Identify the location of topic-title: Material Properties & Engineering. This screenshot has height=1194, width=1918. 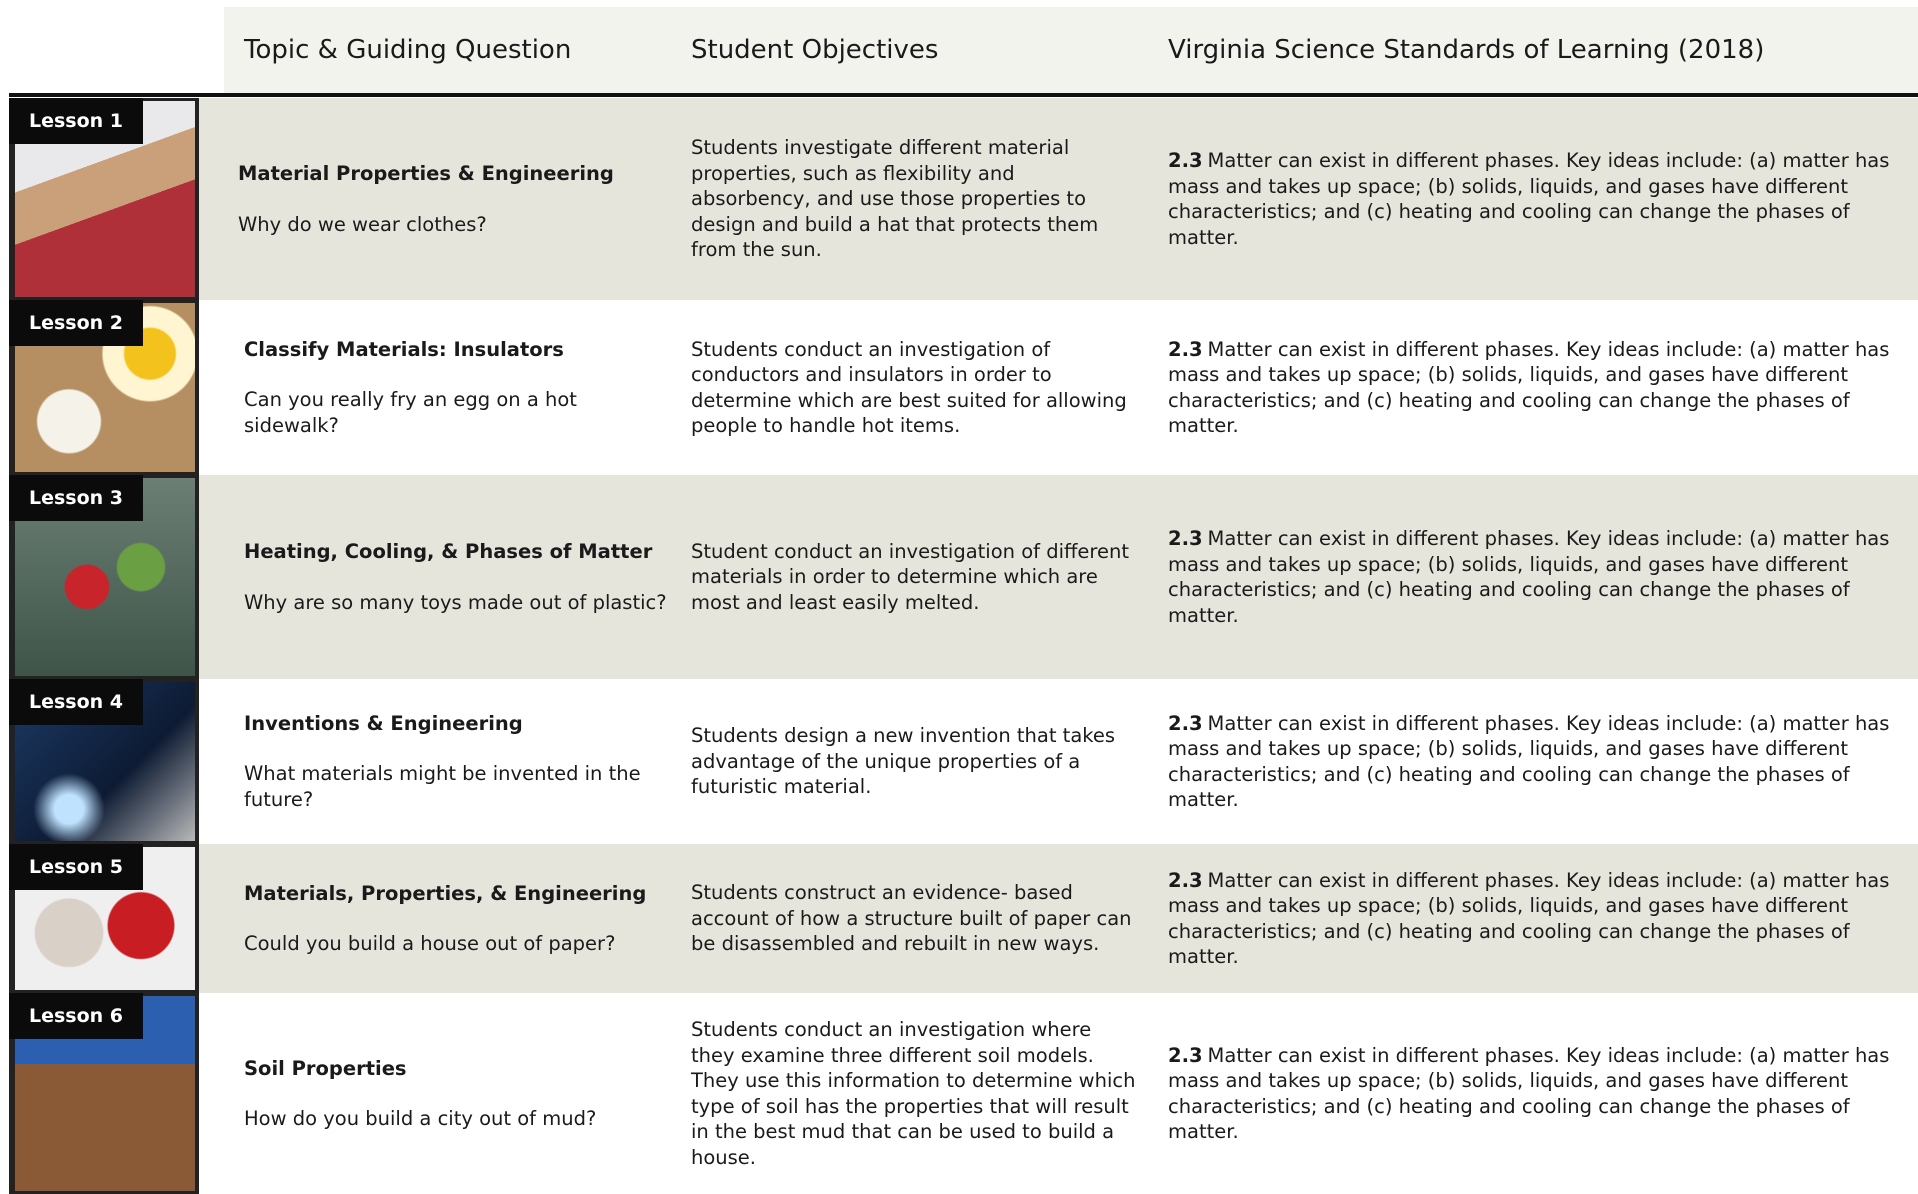
(426, 173).